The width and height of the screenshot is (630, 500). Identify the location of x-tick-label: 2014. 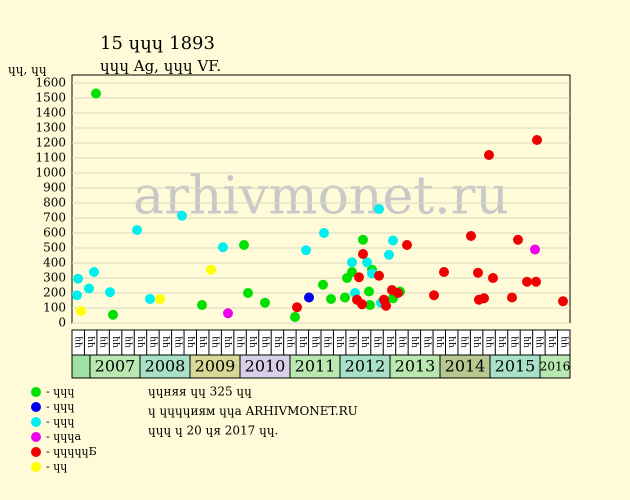
(465, 366).